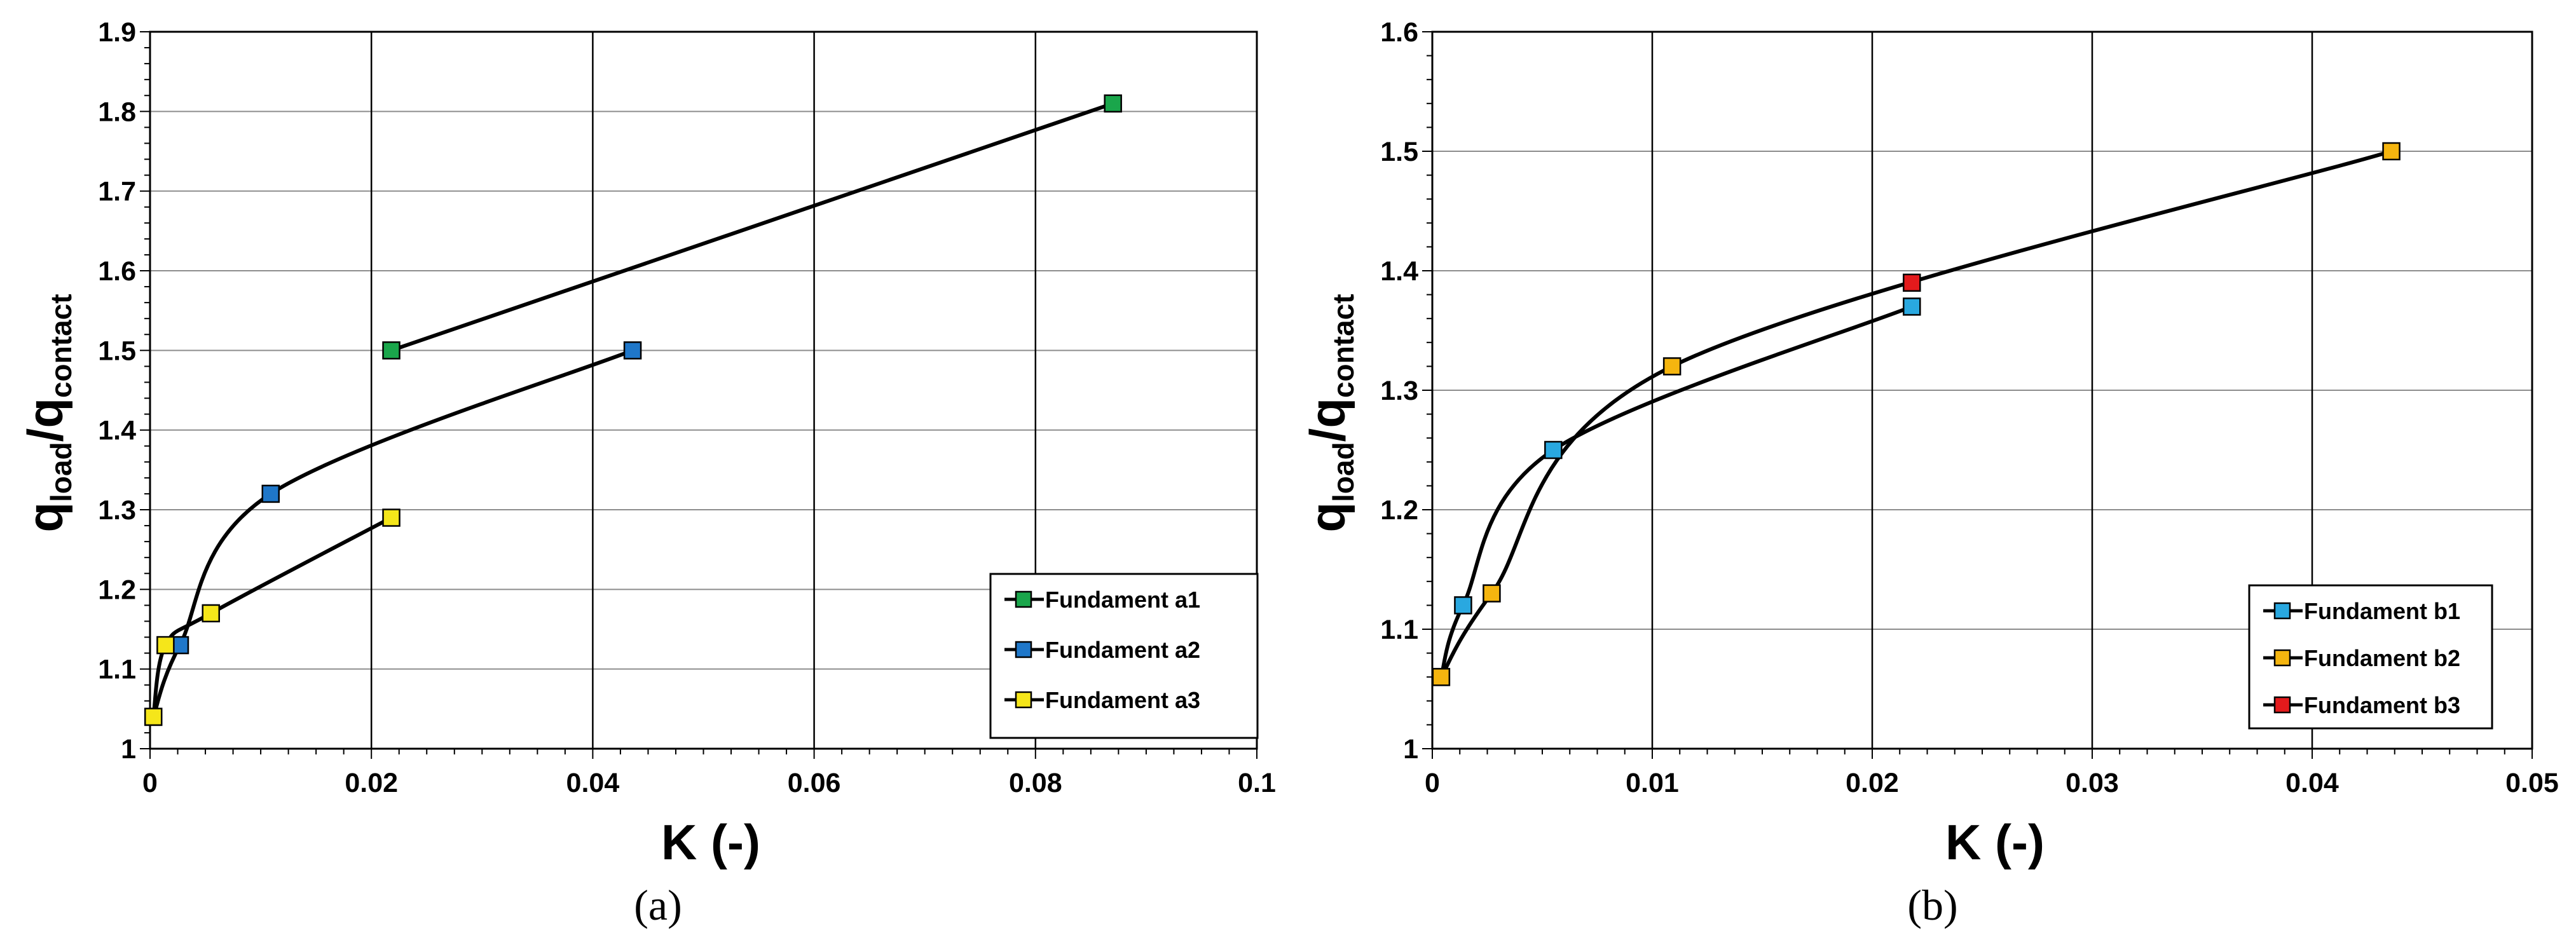 This screenshot has height=947, width=2576. Describe the element at coordinates (117, 510) in the screenshot. I see `y-tick-label-a: 1.3` at that location.